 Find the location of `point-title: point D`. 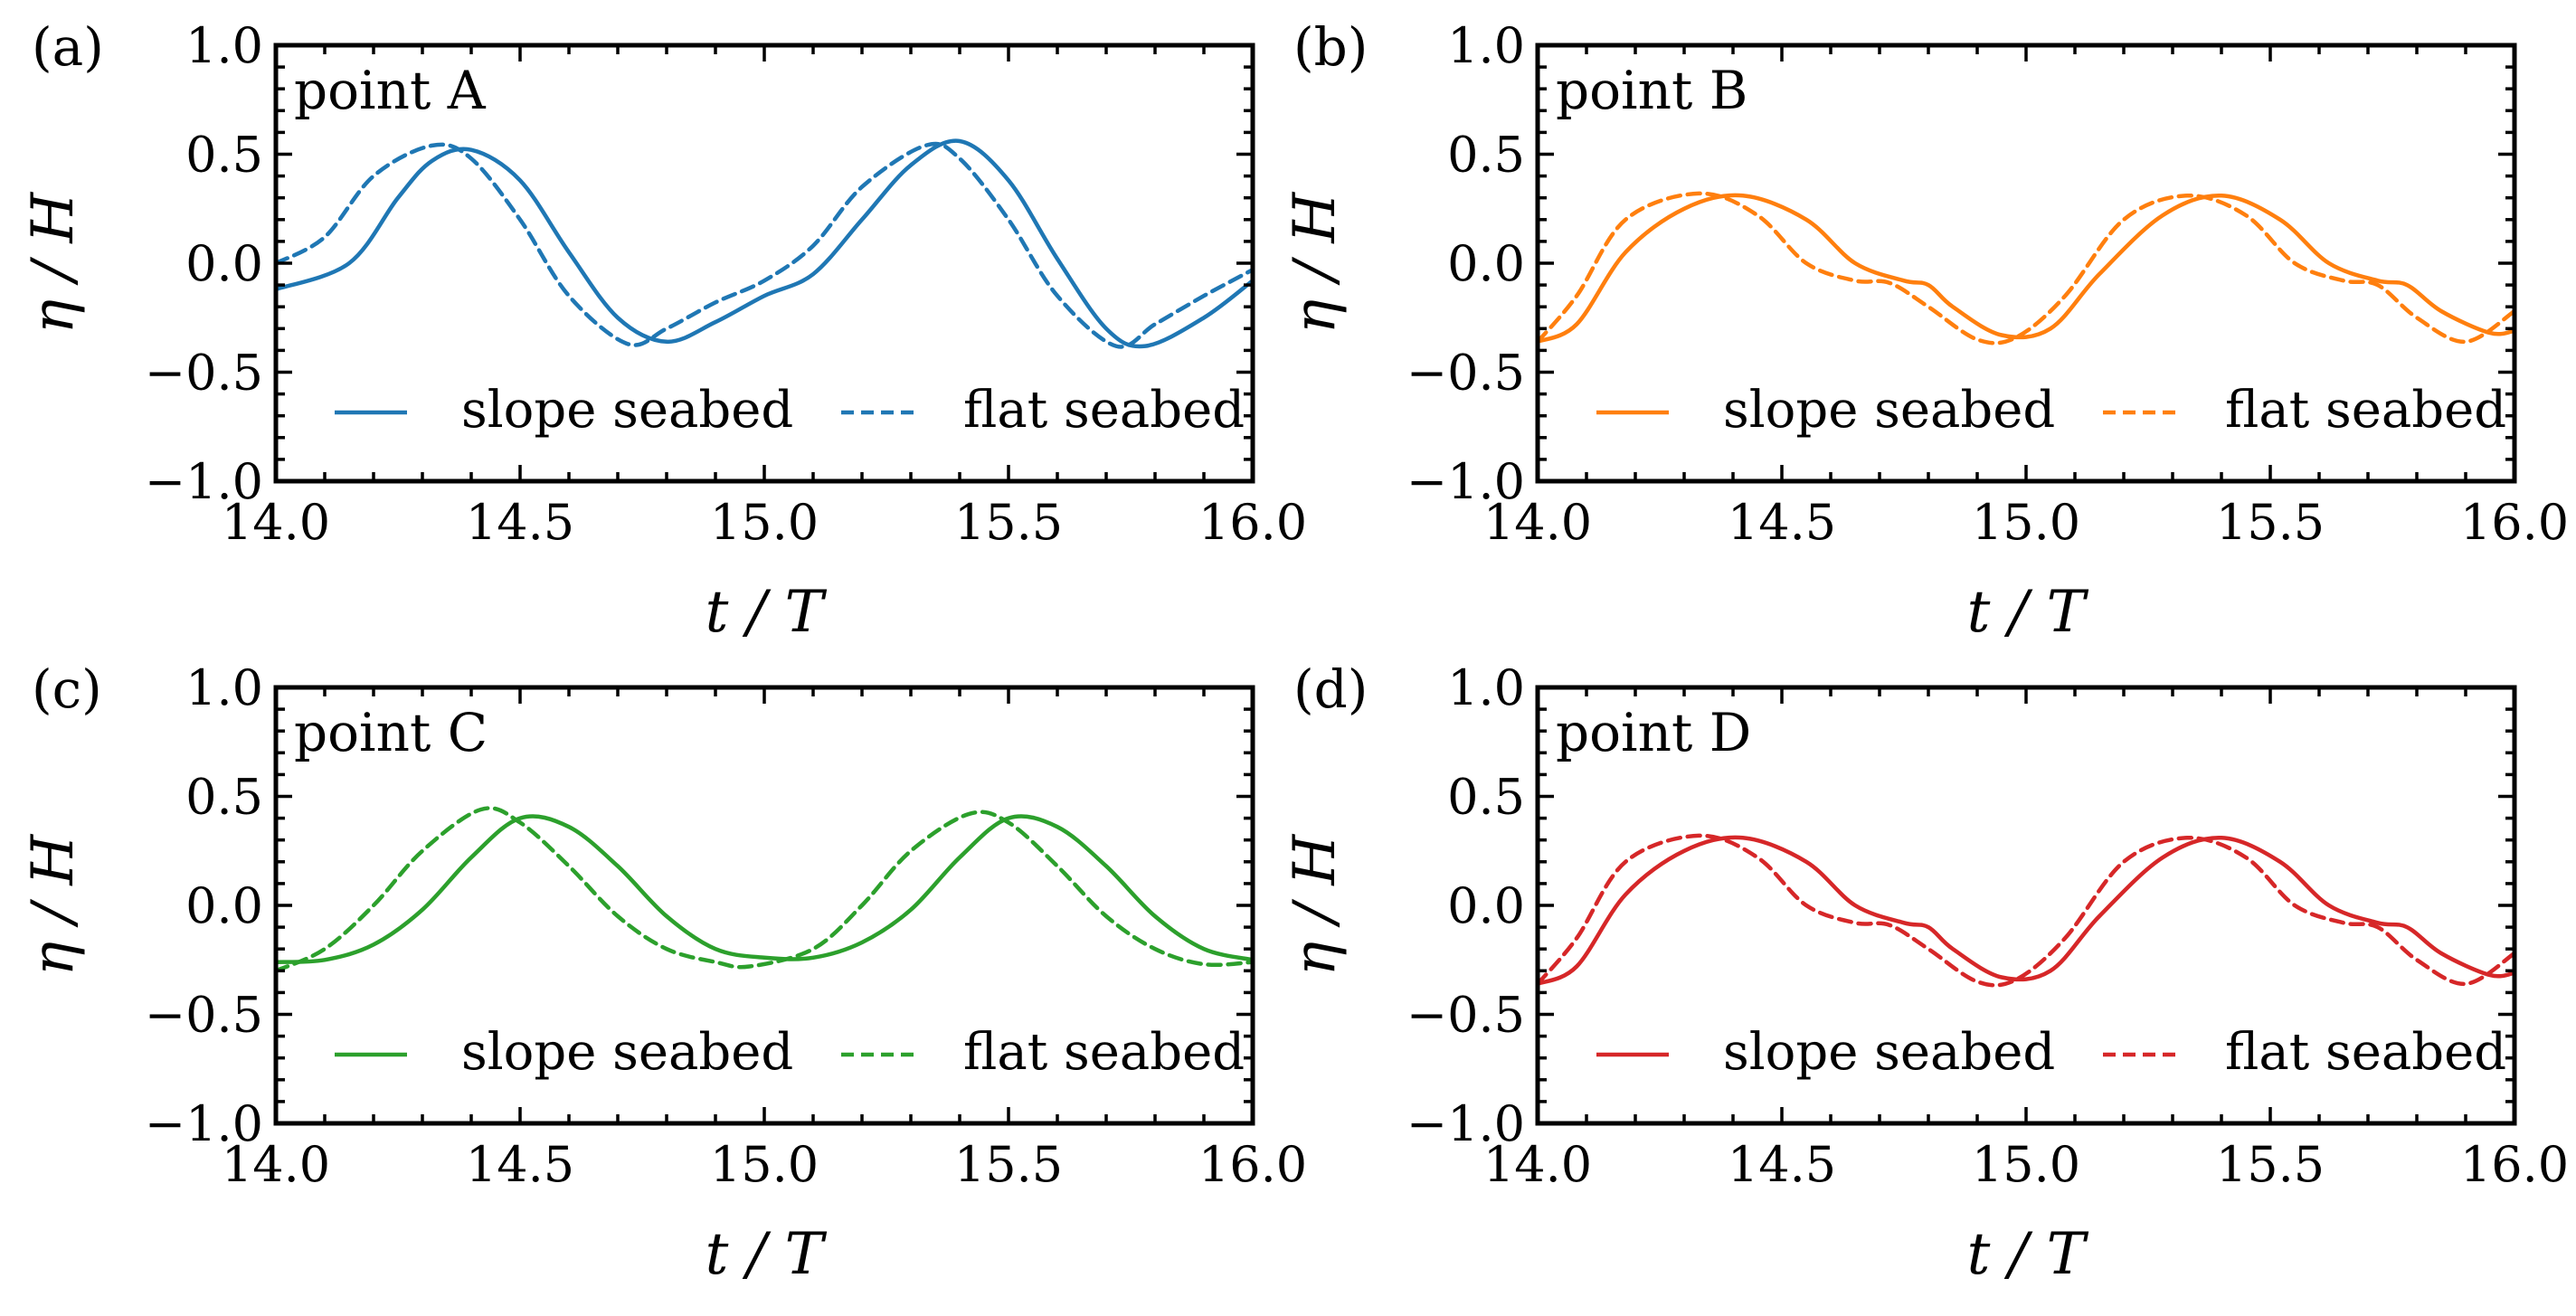

point-title: point D is located at coordinates (1653, 733).